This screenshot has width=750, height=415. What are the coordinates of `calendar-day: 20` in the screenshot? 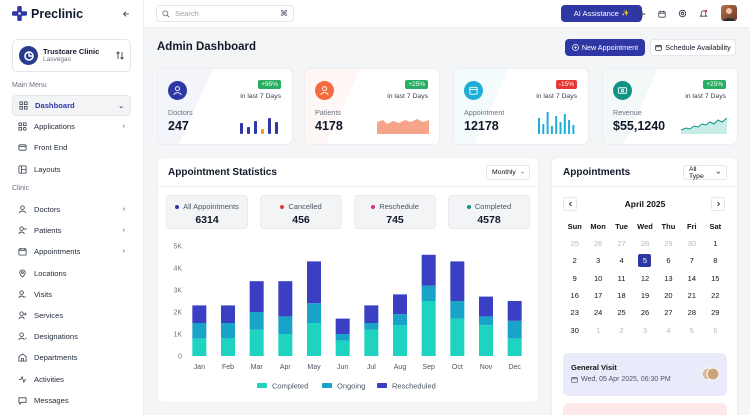 It's located at (668, 295).